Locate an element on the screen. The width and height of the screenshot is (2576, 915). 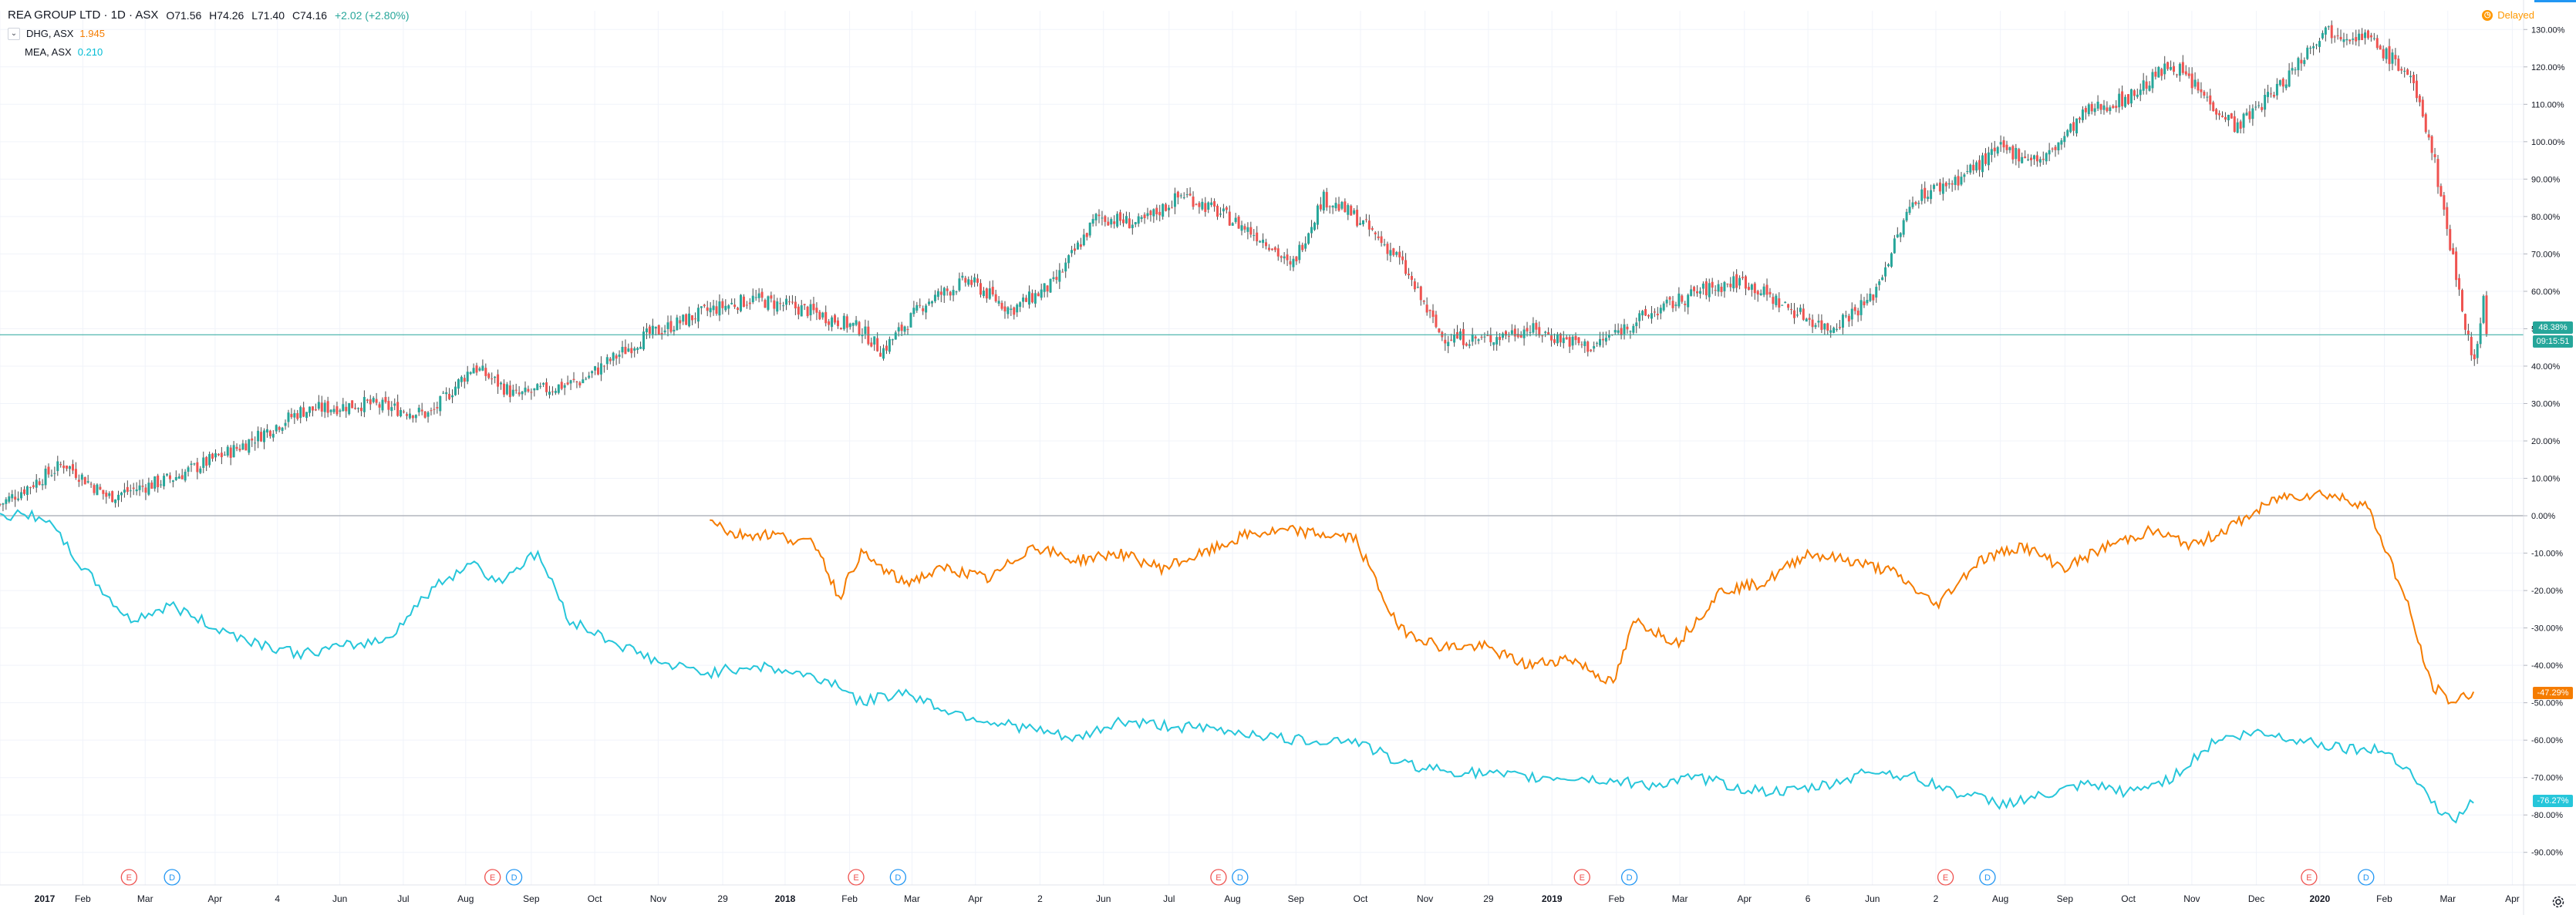
chart-settings-button is located at coordinates (2558, 901).